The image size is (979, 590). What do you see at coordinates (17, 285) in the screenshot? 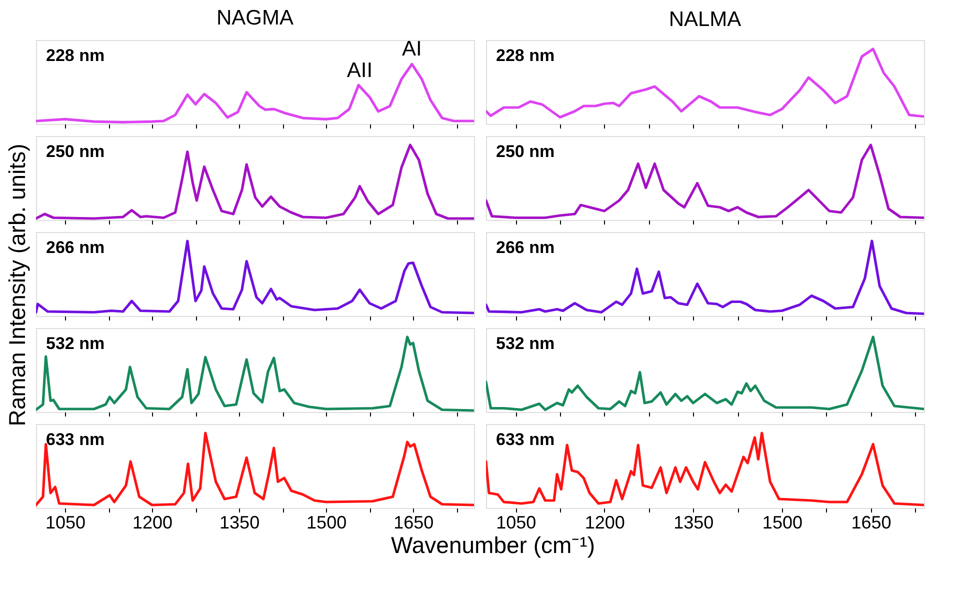
I see `y-axis-title: Raman Intensity (arb. units)` at bounding box center [17, 285].